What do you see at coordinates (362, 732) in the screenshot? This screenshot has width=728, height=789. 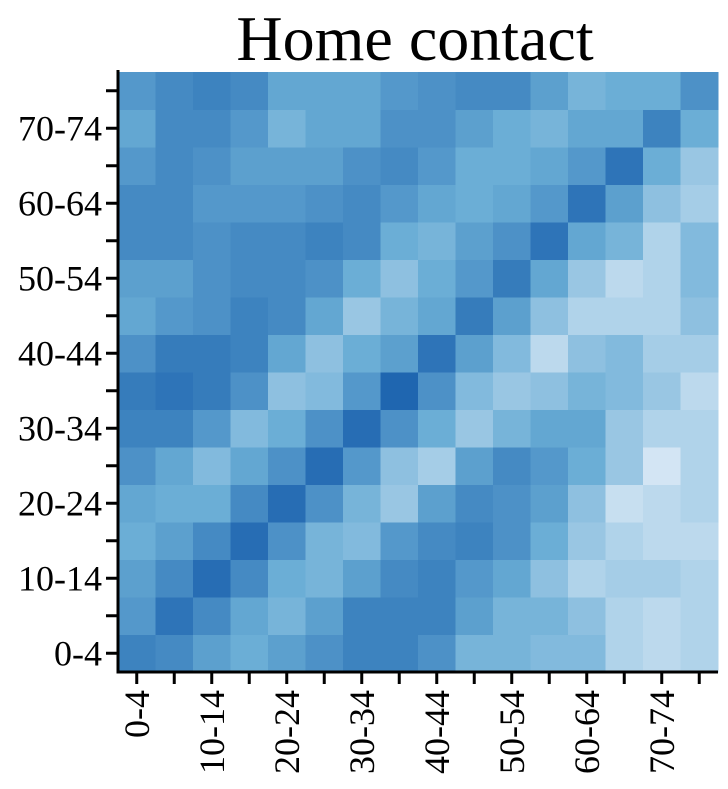 I see `x-tick-label: 30-34` at bounding box center [362, 732].